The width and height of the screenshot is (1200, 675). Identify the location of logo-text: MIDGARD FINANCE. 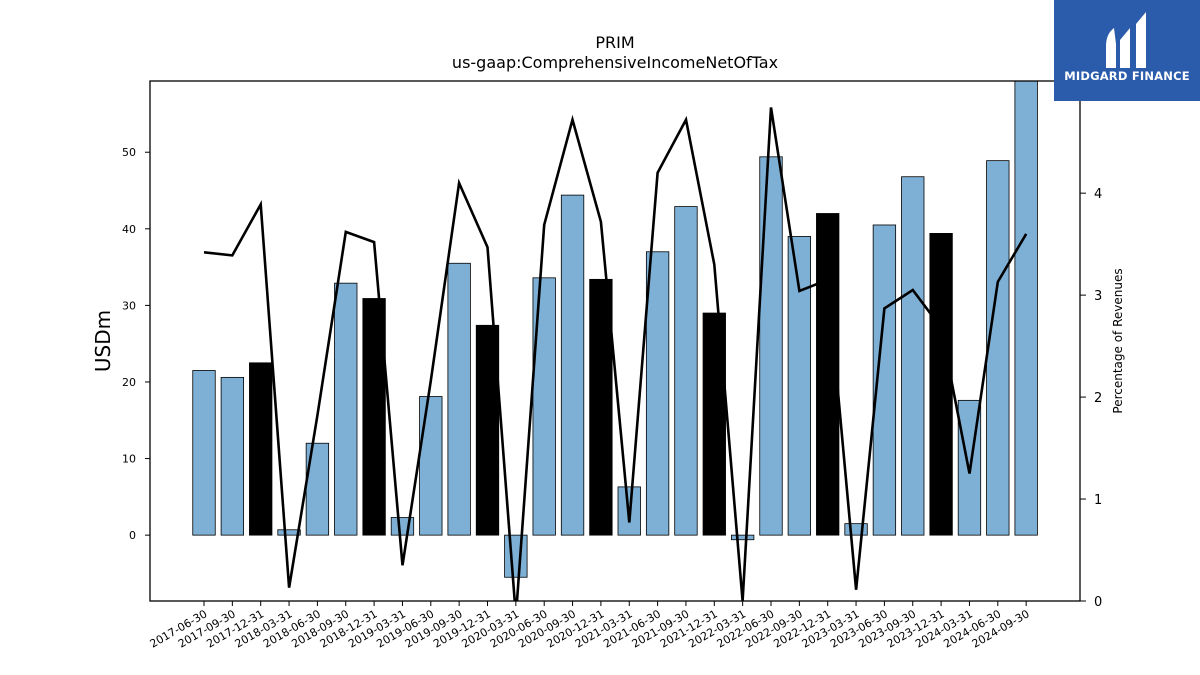
(1127, 76).